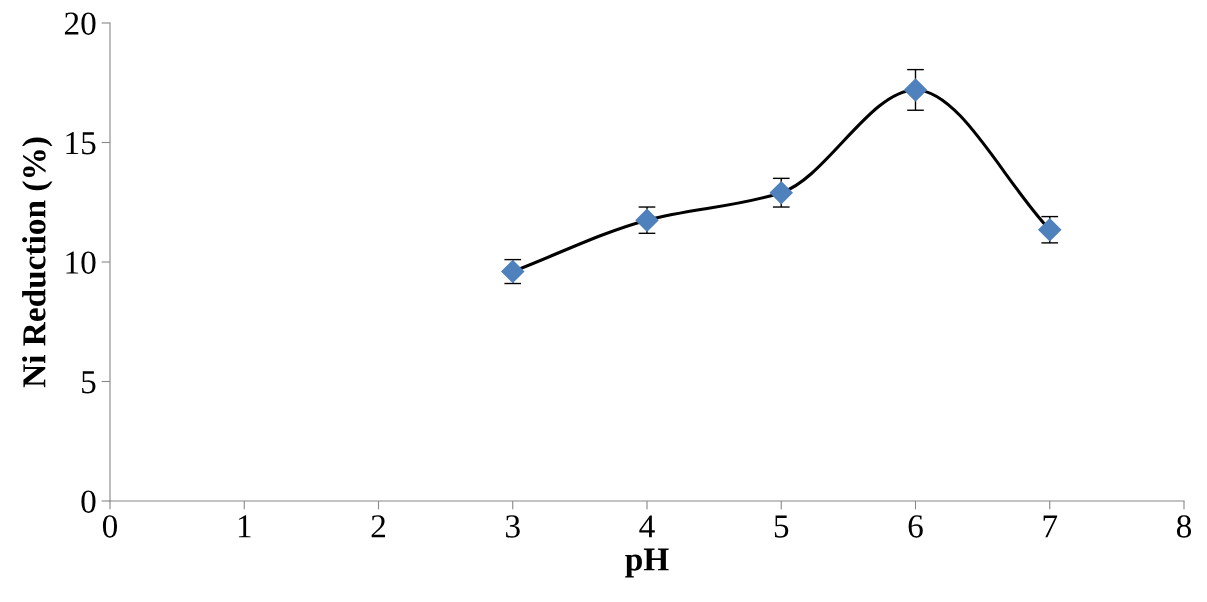  Describe the element at coordinates (244, 526) in the screenshot. I see `x-tick-label: 1` at that location.